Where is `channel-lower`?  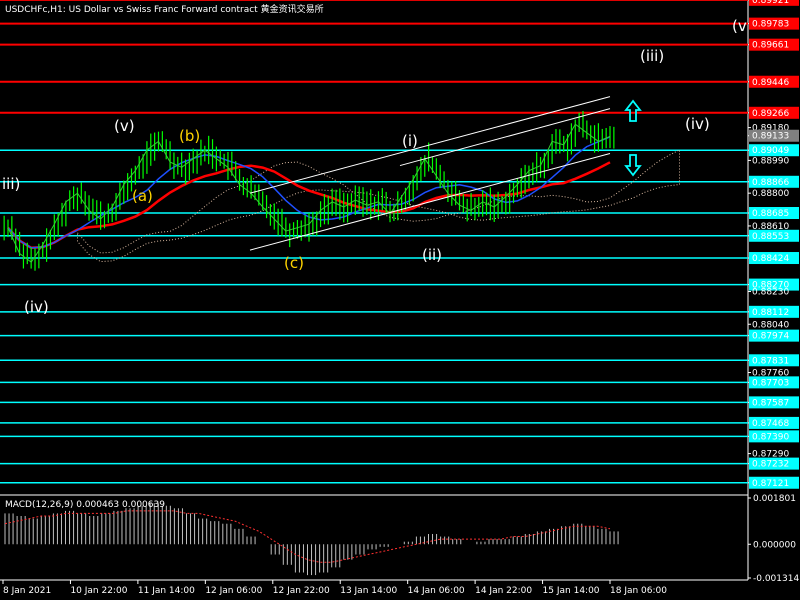
channel-lower is located at coordinates (430, 202).